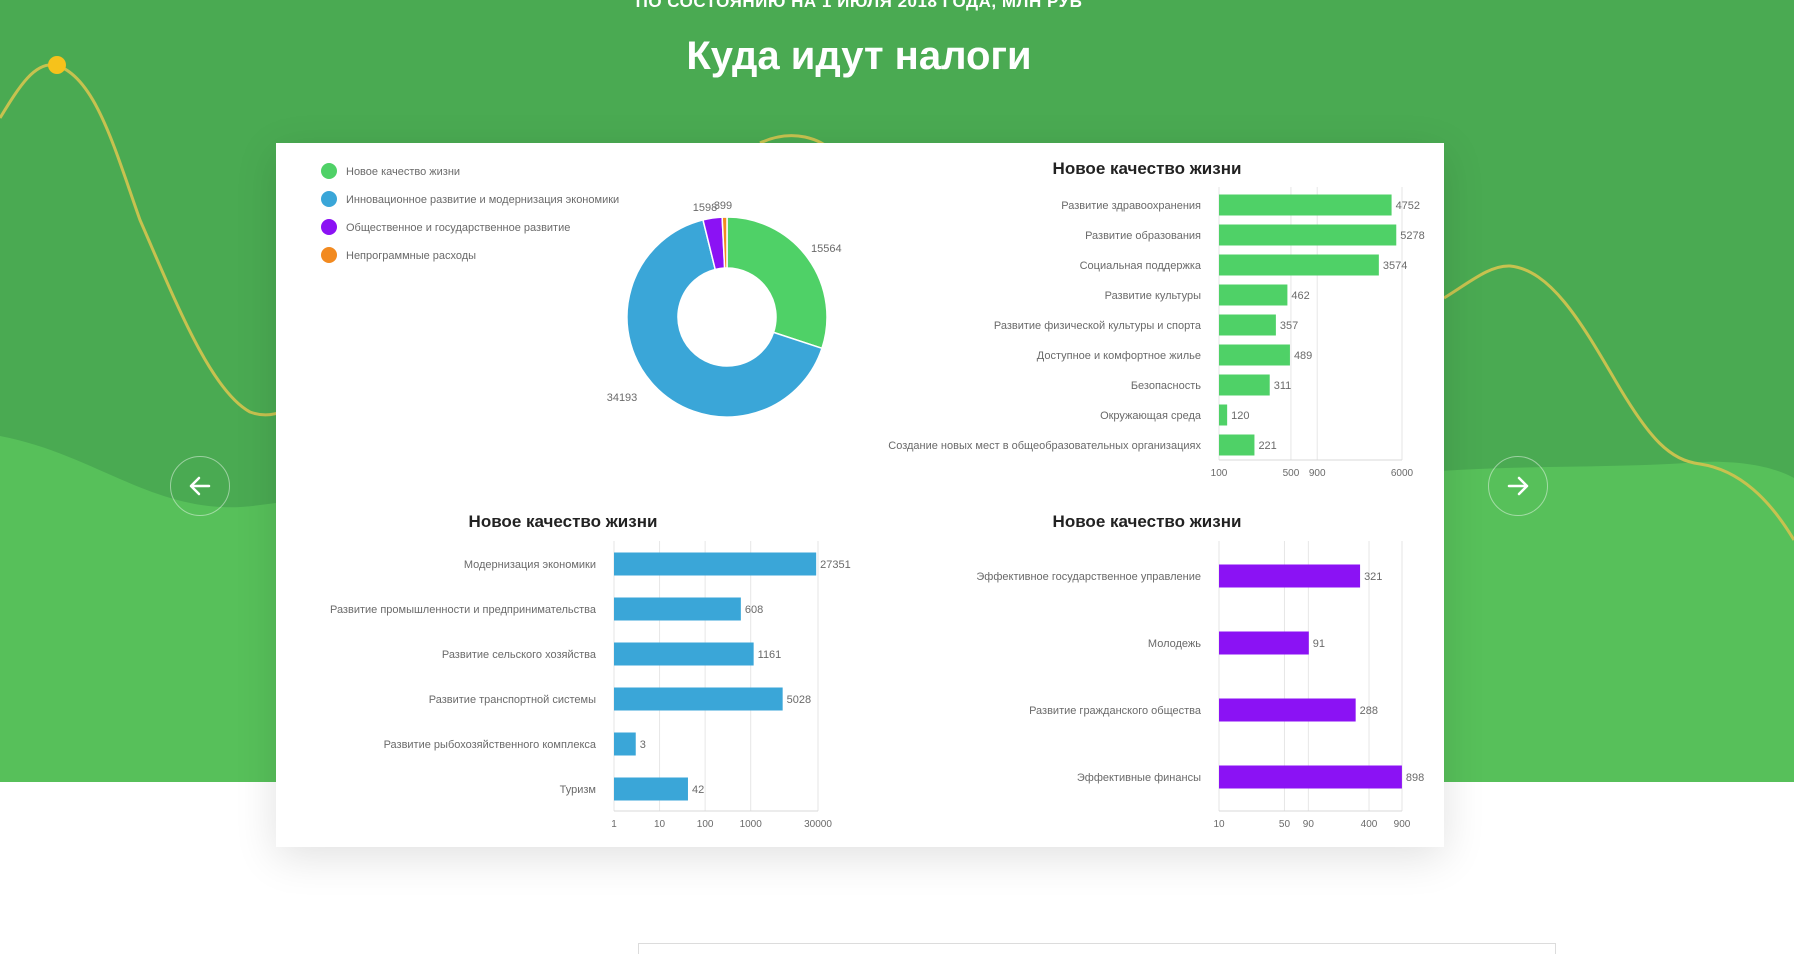 The width and height of the screenshot is (1794, 954). I want to click on data-label: 42, so click(698, 790).